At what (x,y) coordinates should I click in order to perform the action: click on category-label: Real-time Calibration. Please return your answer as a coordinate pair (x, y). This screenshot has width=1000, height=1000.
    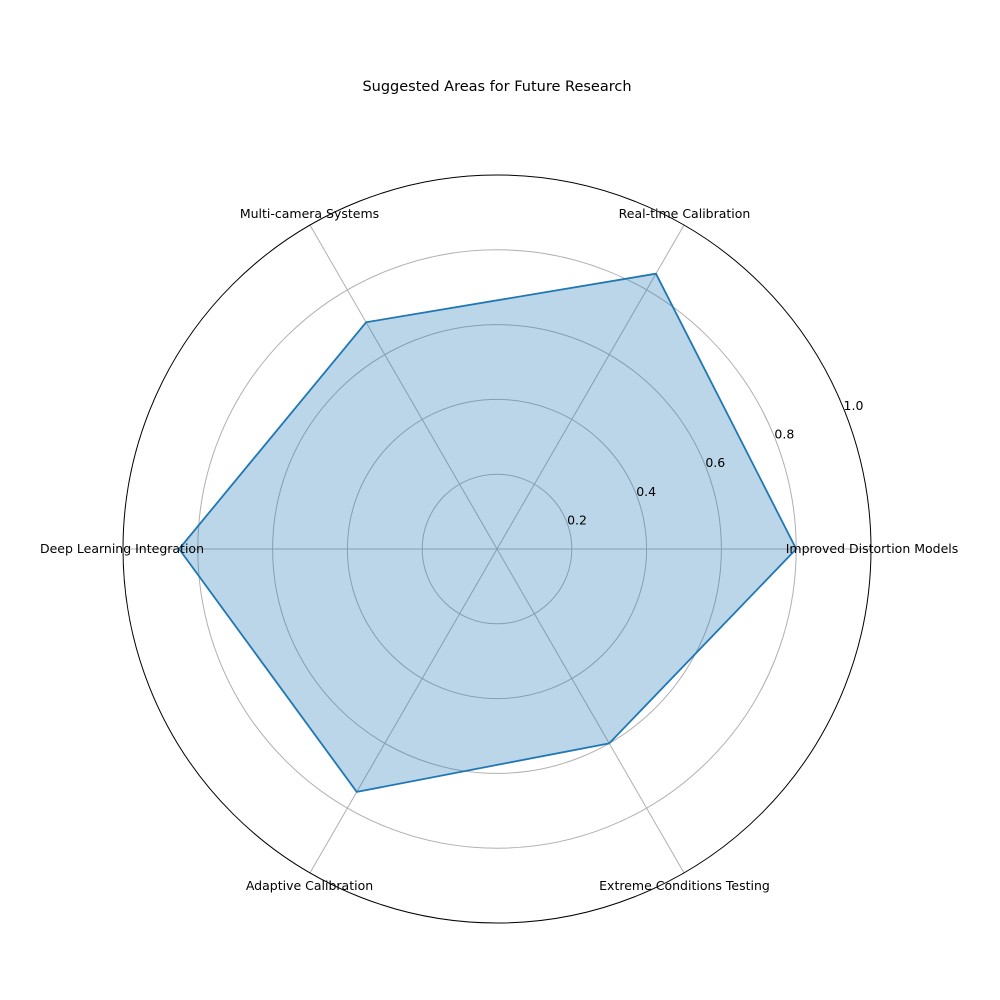
    Looking at the image, I should click on (685, 213).